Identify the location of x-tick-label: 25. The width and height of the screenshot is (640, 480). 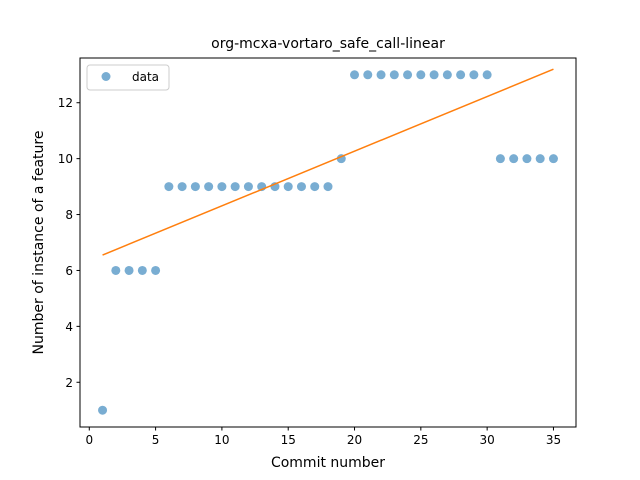
(420, 440).